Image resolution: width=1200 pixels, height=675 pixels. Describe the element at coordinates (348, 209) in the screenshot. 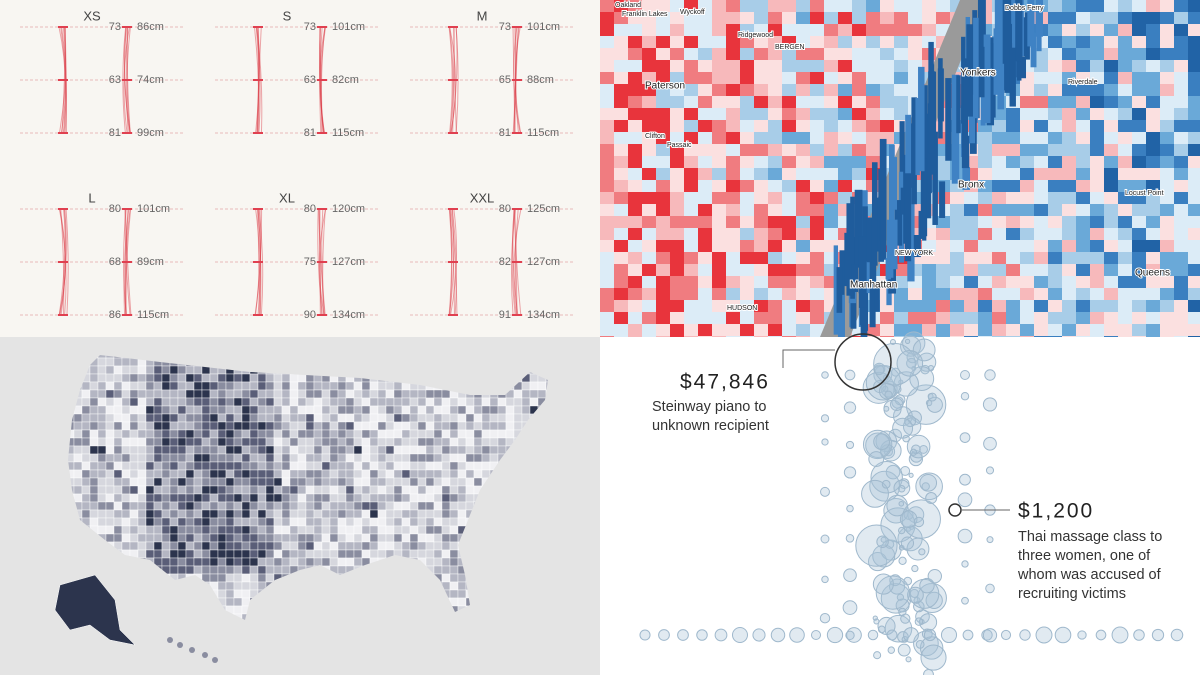

I see `right-measure: 120cm` at that location.